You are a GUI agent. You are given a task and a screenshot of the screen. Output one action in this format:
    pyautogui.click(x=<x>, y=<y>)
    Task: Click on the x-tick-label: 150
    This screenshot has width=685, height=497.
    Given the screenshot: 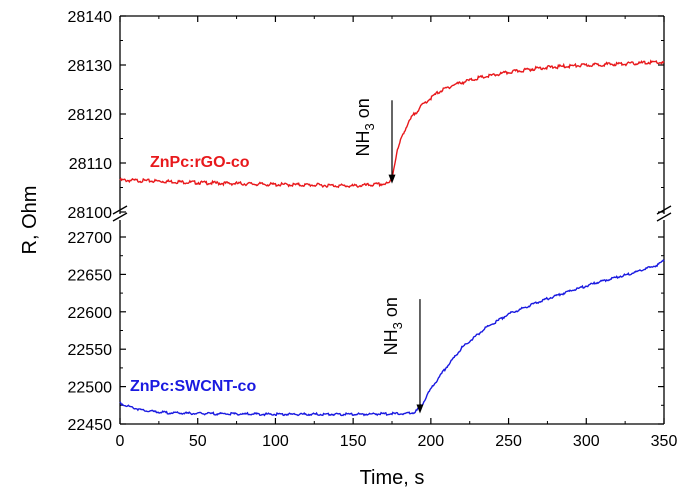 What is the action you would take?
    pyautogui.click(x=353, y=441)
    